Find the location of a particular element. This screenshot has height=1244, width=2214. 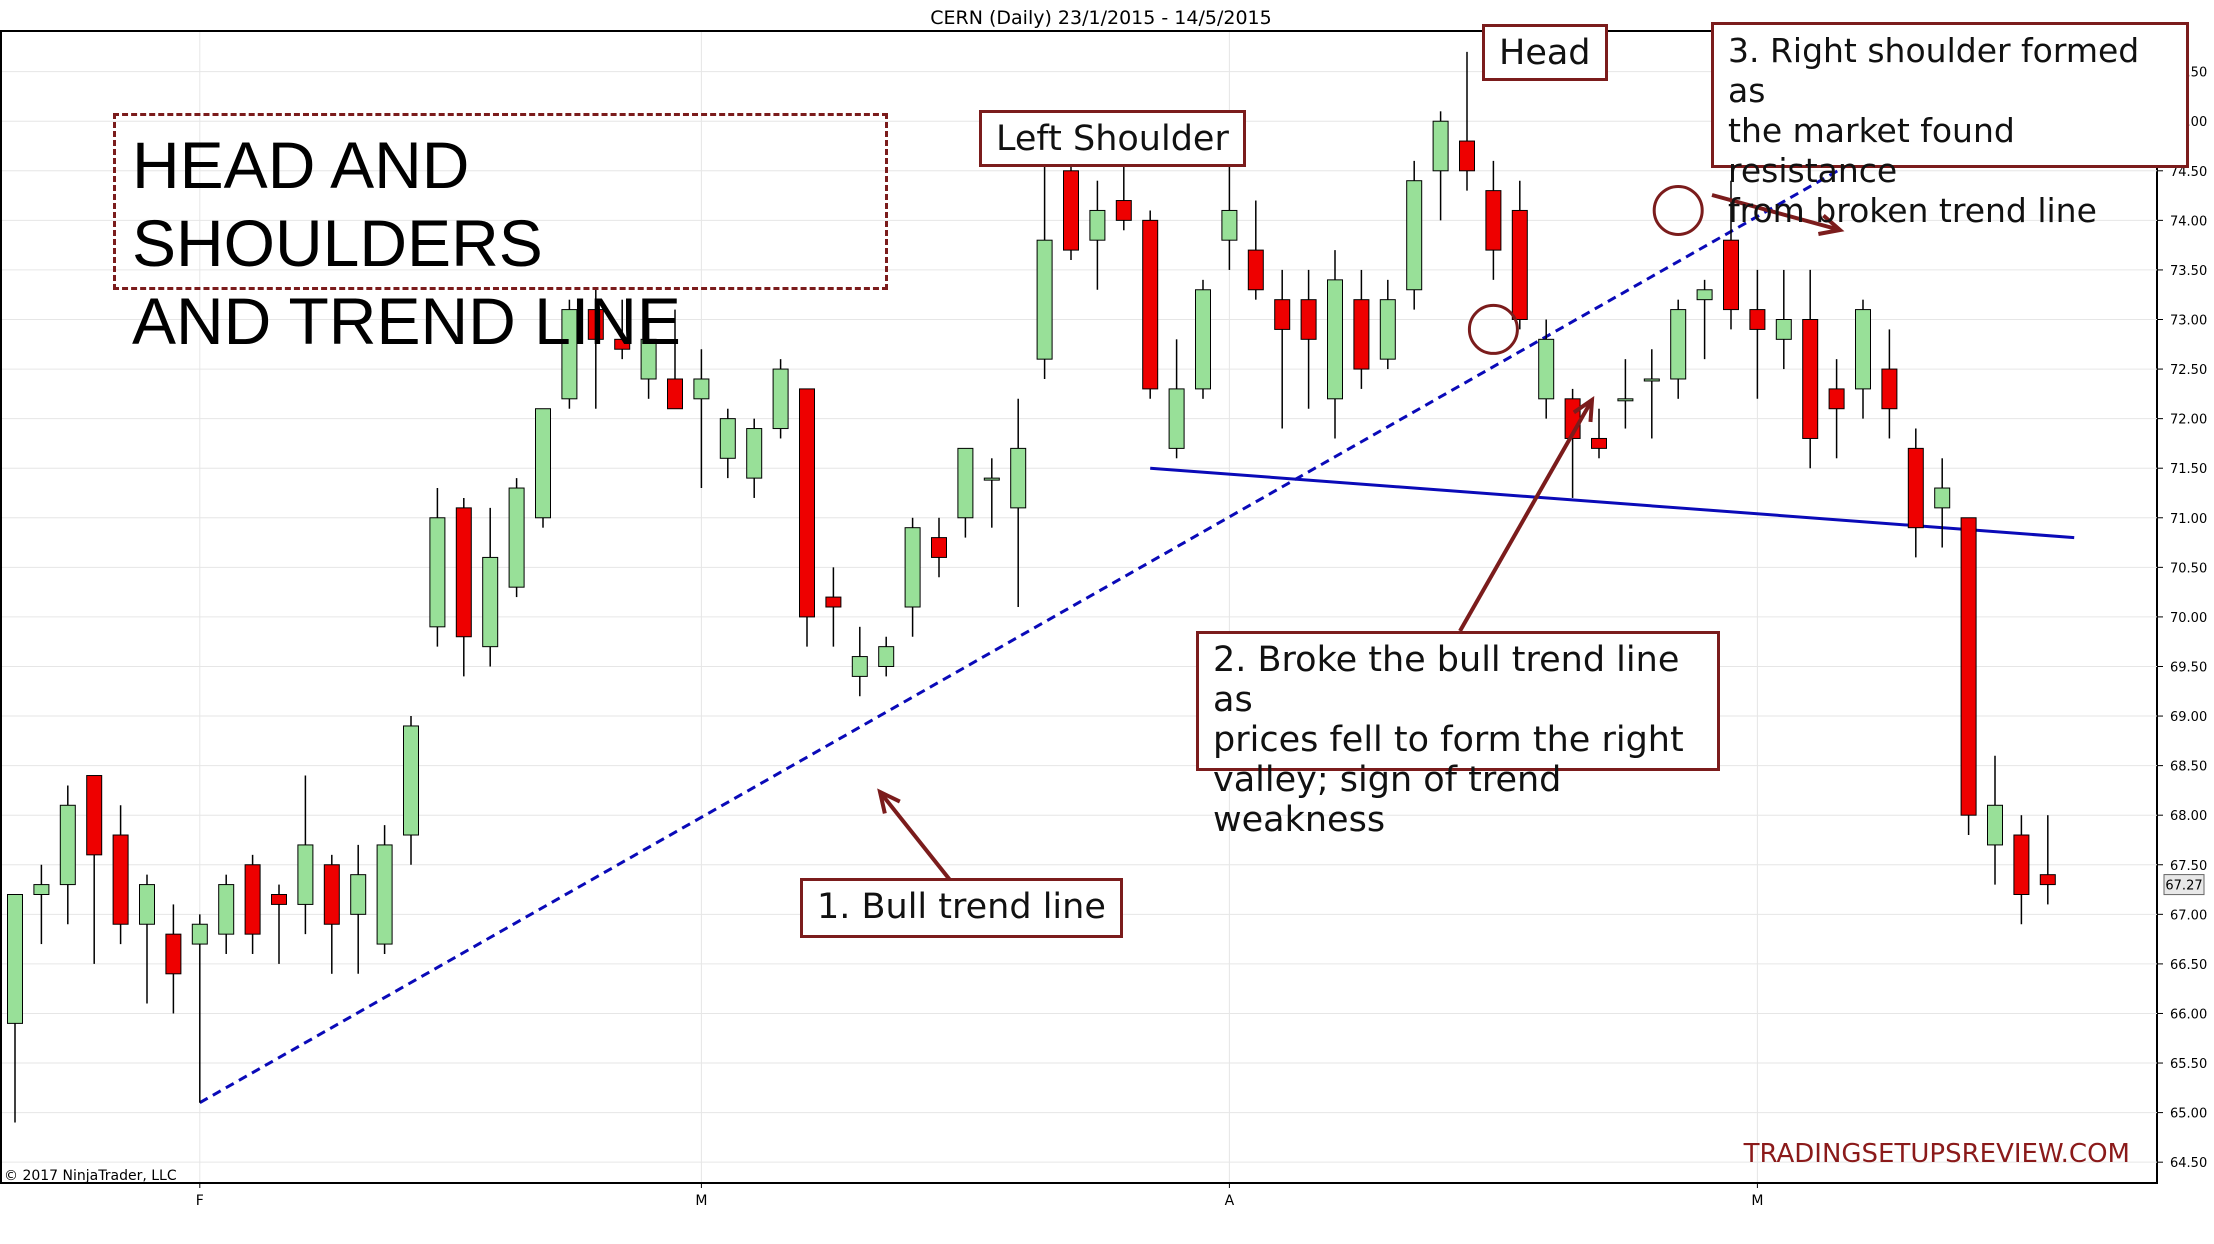

arrow-shaft is located at coordinates (1776, 212).